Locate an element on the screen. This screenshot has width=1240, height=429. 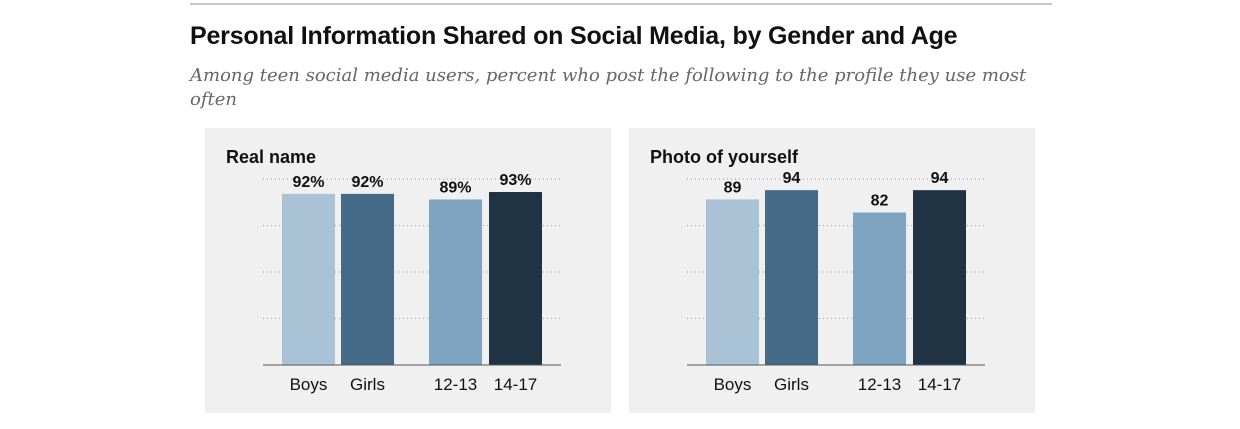
panel-title: Photo of yourself is located at coordinates (724, 157).